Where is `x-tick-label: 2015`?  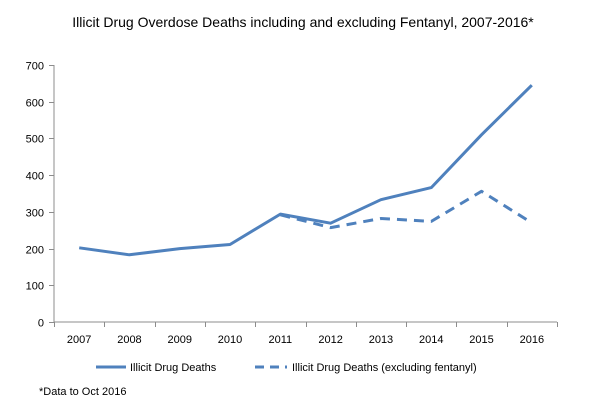
x-tick-label: 2015 is located at coordinates (481, 340).